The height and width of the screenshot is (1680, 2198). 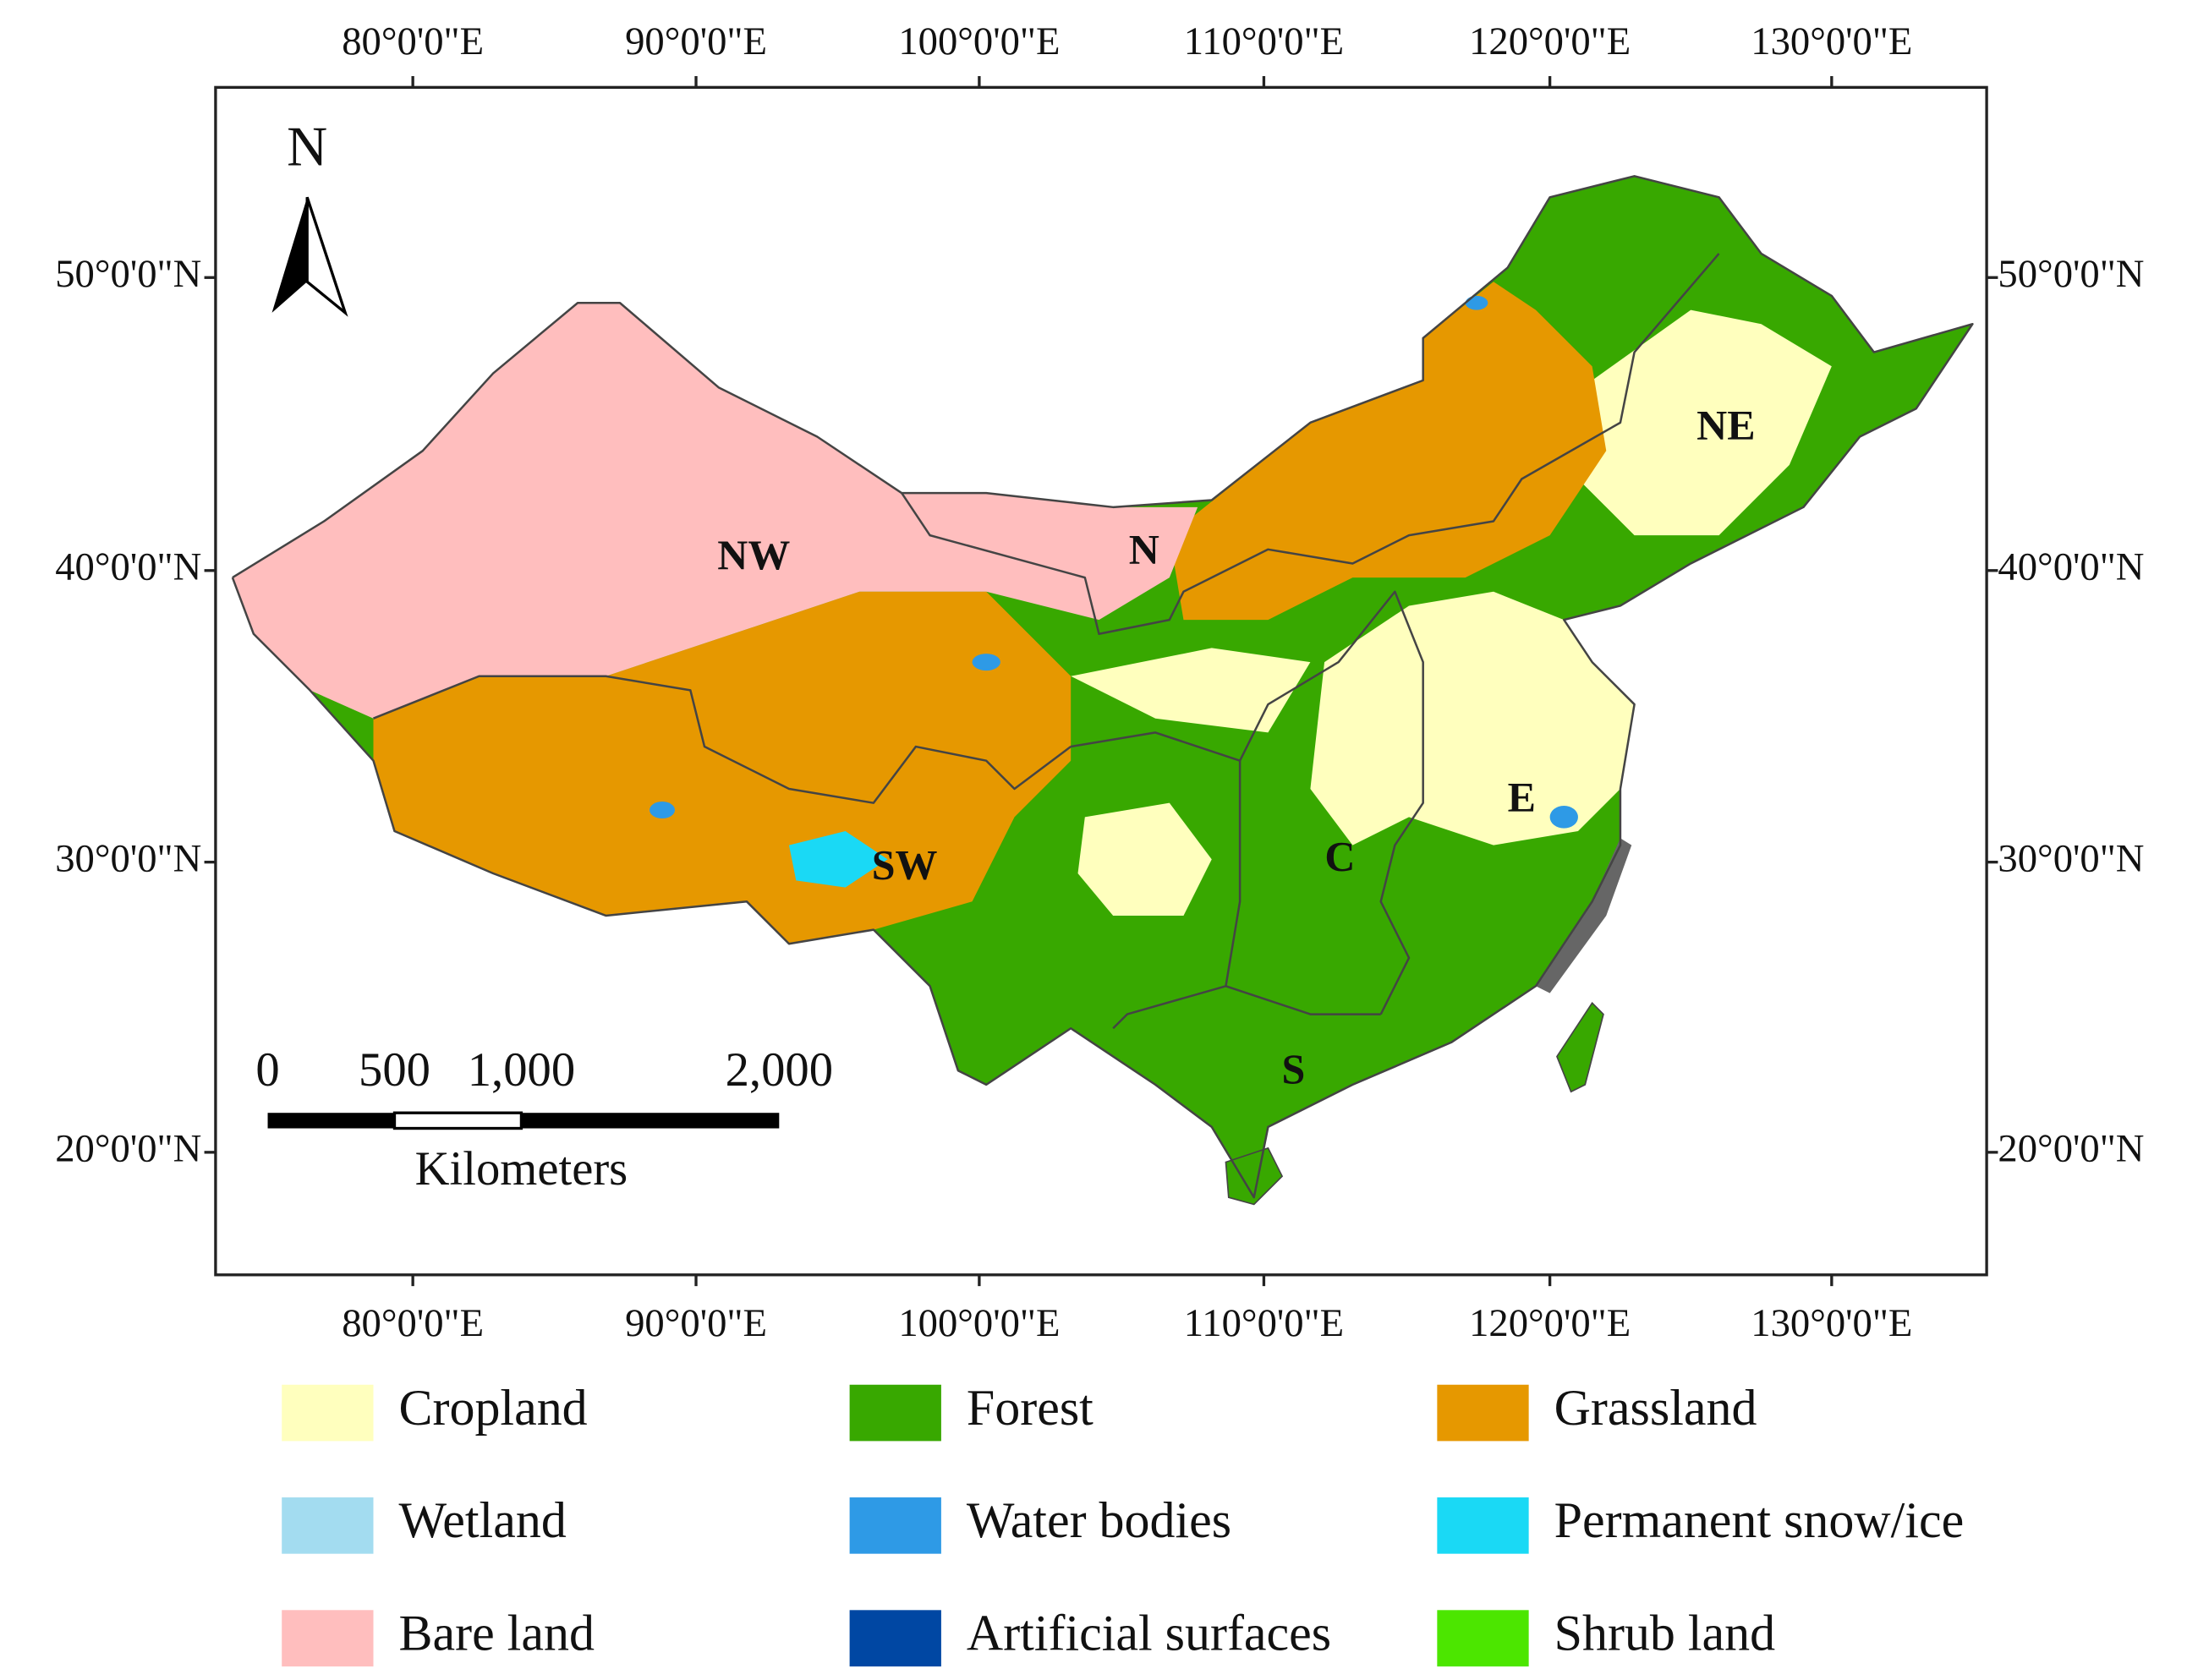 I want to click on bare-land-area, so click(x=715, y=511).